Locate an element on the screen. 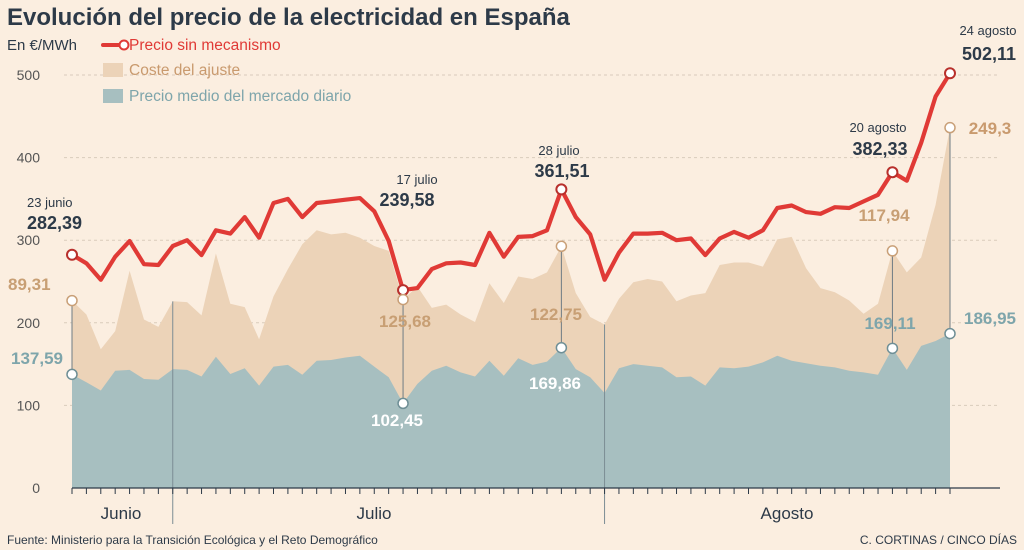  legend-precio-marker is located at coordinates (124, 45).